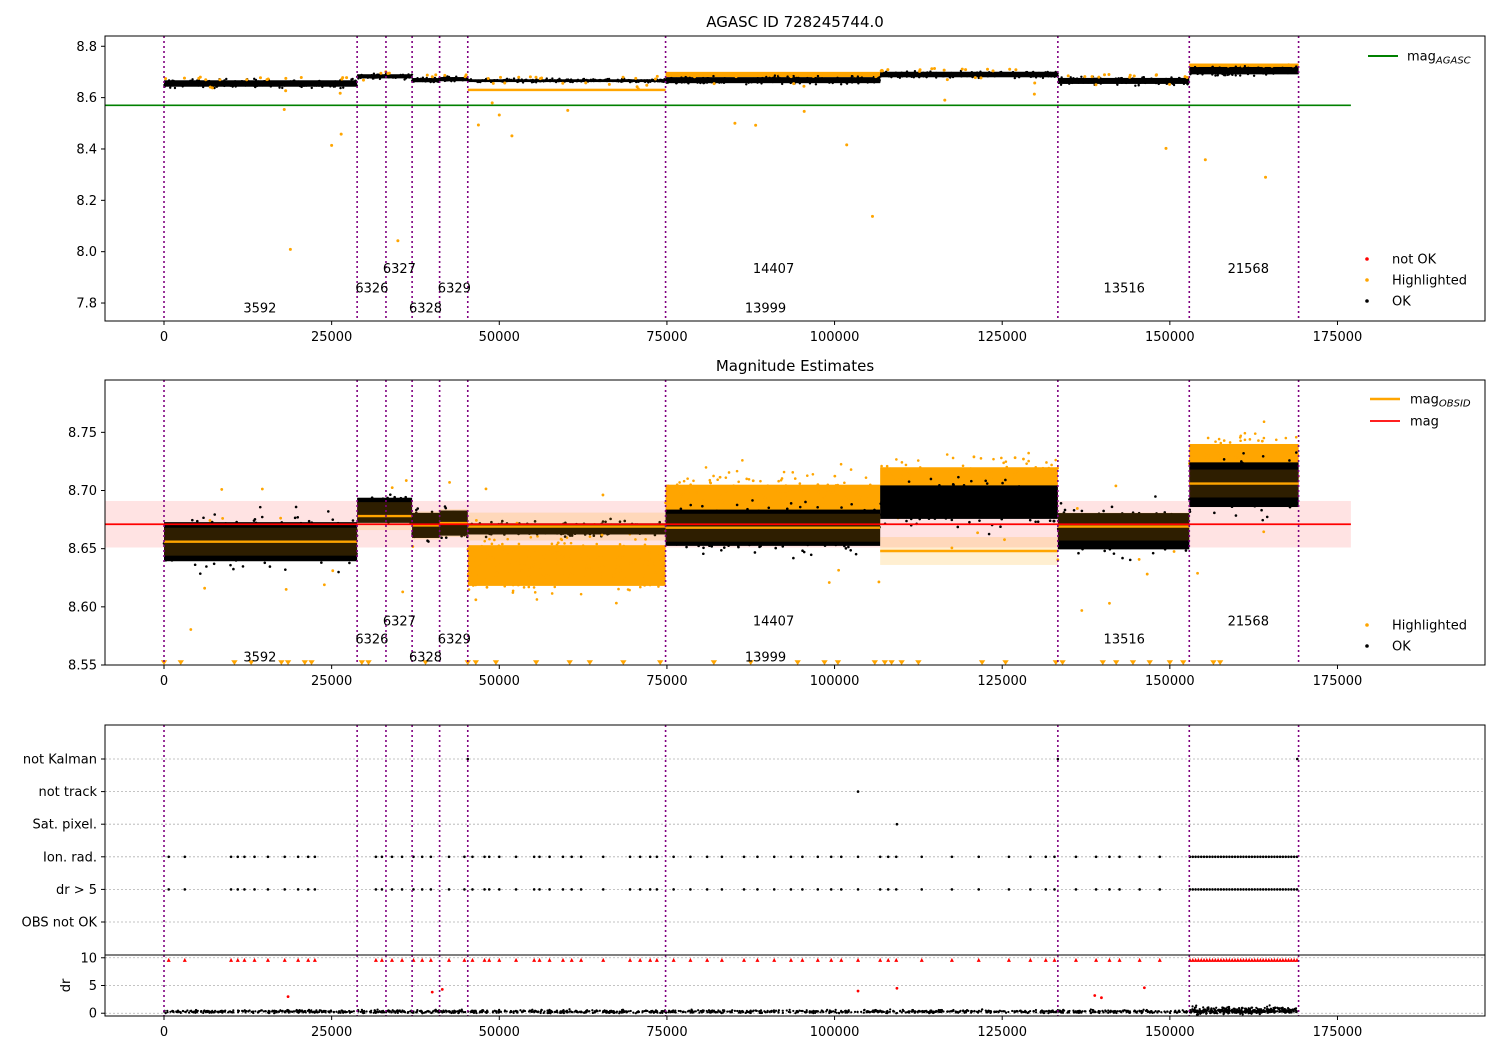  Describe the element at coordinates (765, 309) in the screenshot. I see `obsid-label: 13999` at that location.